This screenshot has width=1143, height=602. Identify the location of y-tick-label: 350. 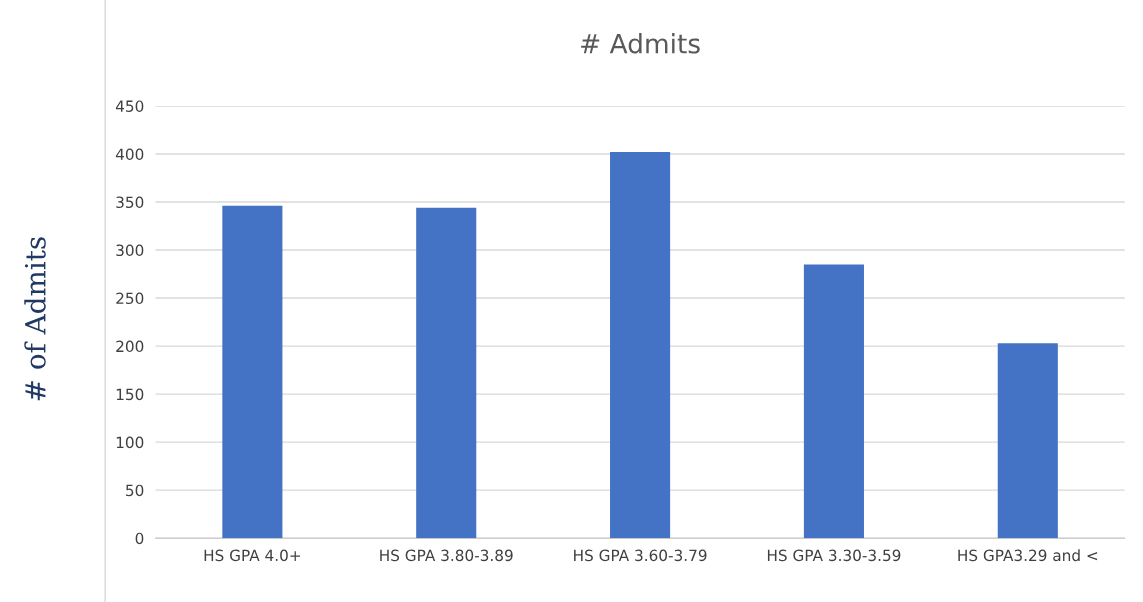
(130, 202).